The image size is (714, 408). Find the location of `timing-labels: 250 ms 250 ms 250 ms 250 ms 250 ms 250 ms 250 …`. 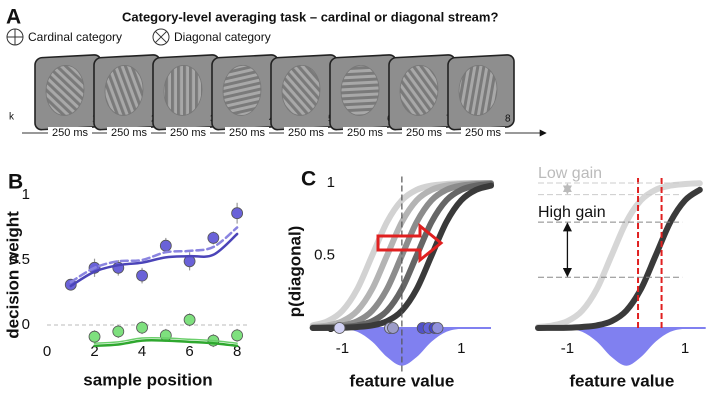

timing-labels: 250 ms 250 ms 250 ms 250 ms 250 ms 250 ms 250 … is located at coordinates (276, 133).